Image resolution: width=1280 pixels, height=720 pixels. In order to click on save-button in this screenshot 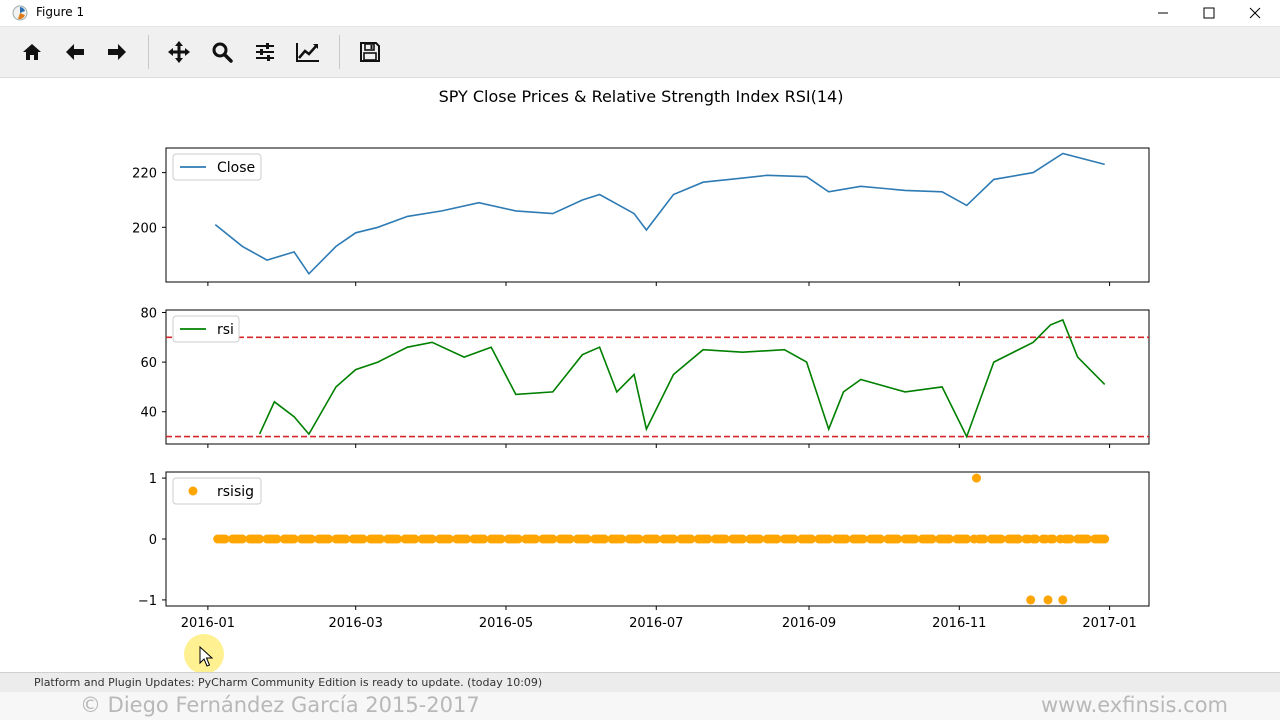, I will do `click(370, 52)`.